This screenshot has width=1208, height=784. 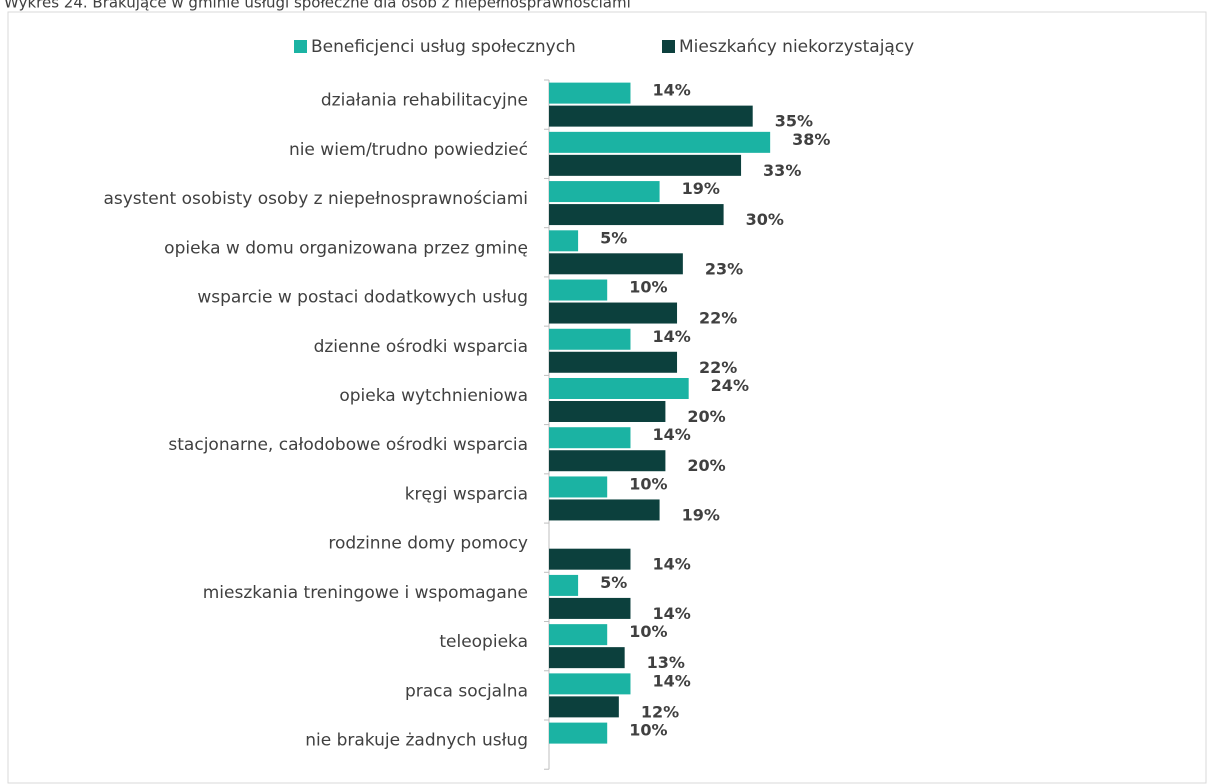 I want to click on category-label: opieka wytchnieniowa, so click(x=433, y=396).